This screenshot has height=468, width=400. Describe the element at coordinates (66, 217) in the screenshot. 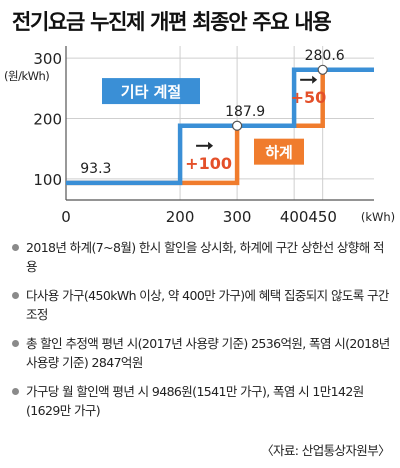

I see `x-tick-label: 0` at that location.